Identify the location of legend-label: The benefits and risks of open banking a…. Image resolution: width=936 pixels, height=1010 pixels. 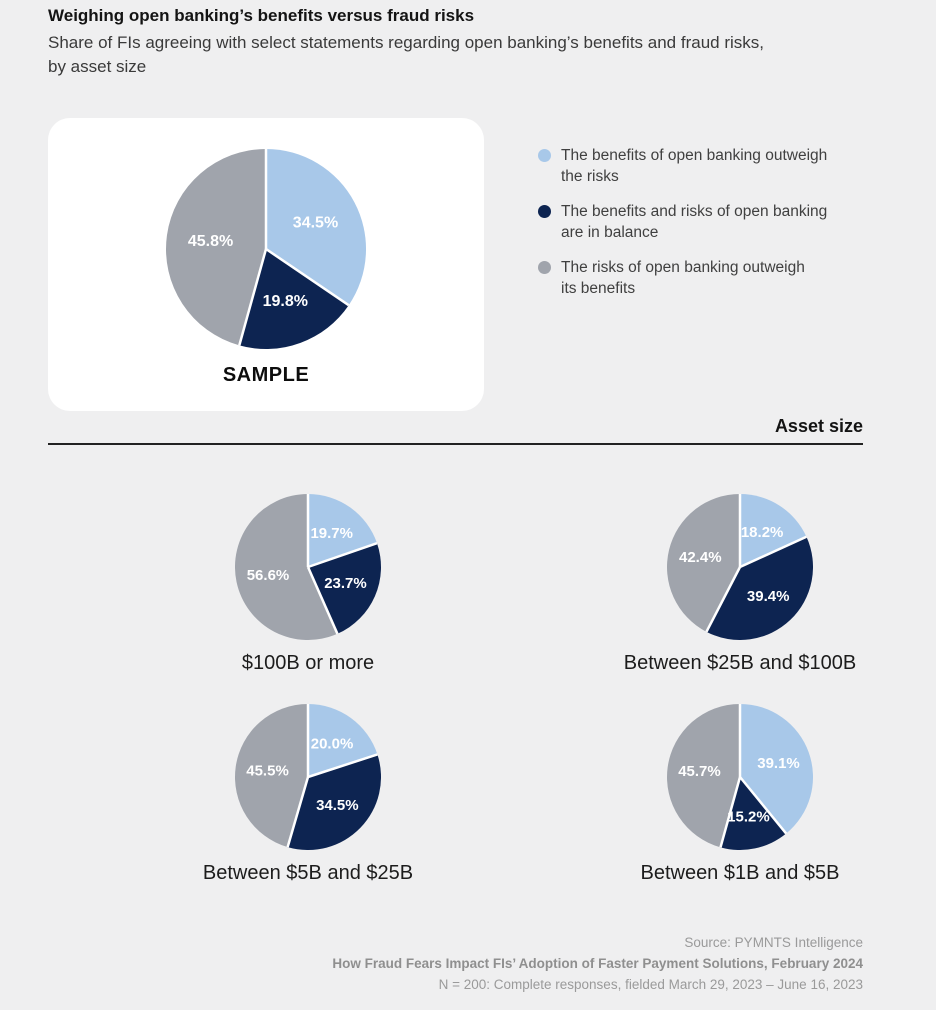
(694, 222).